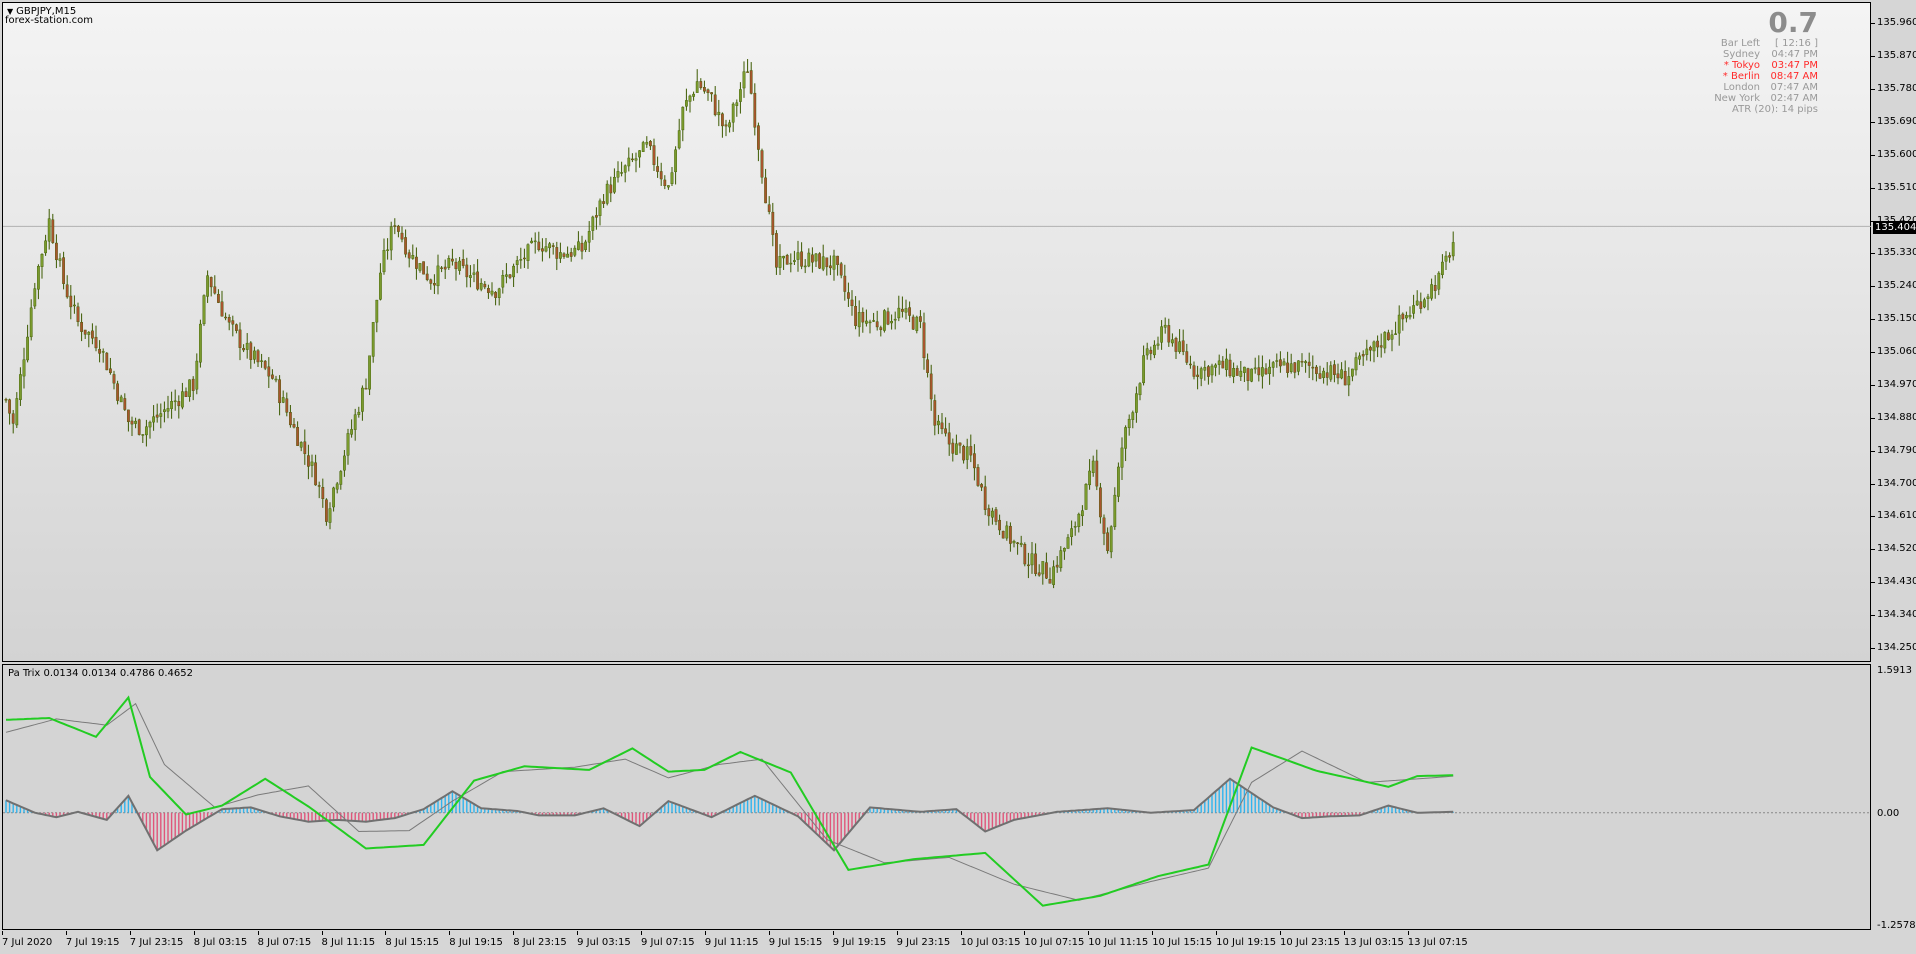 The image size is (1916, 954). I want to click on chevron-down-icon: ▼, so click(10, 11).